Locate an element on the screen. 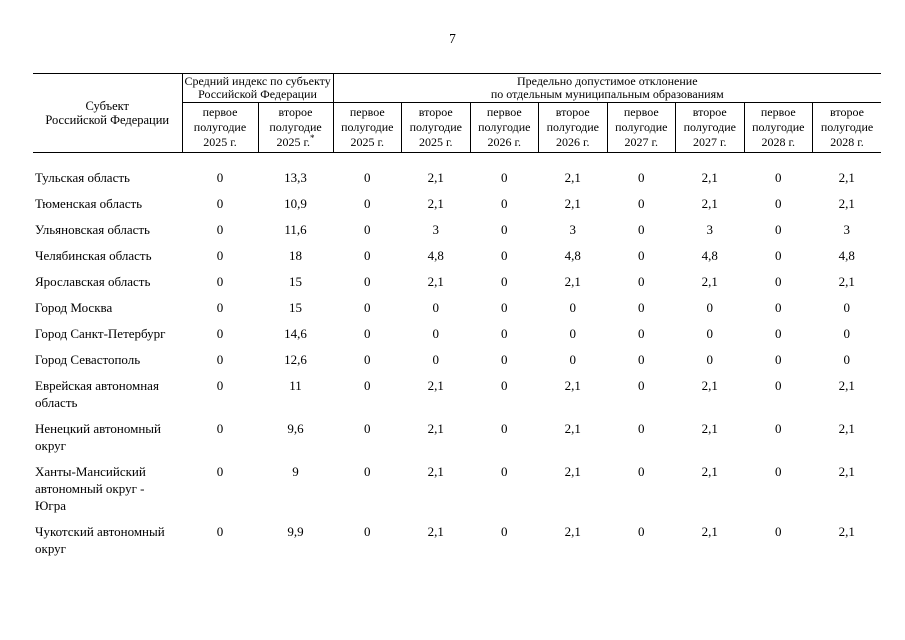 The height and width of the screenshot is (640, 905). table-row: Город Севастополь 0 12,6 0 0 0 0 0 0 0 0 is located at coordinates (457, 364).